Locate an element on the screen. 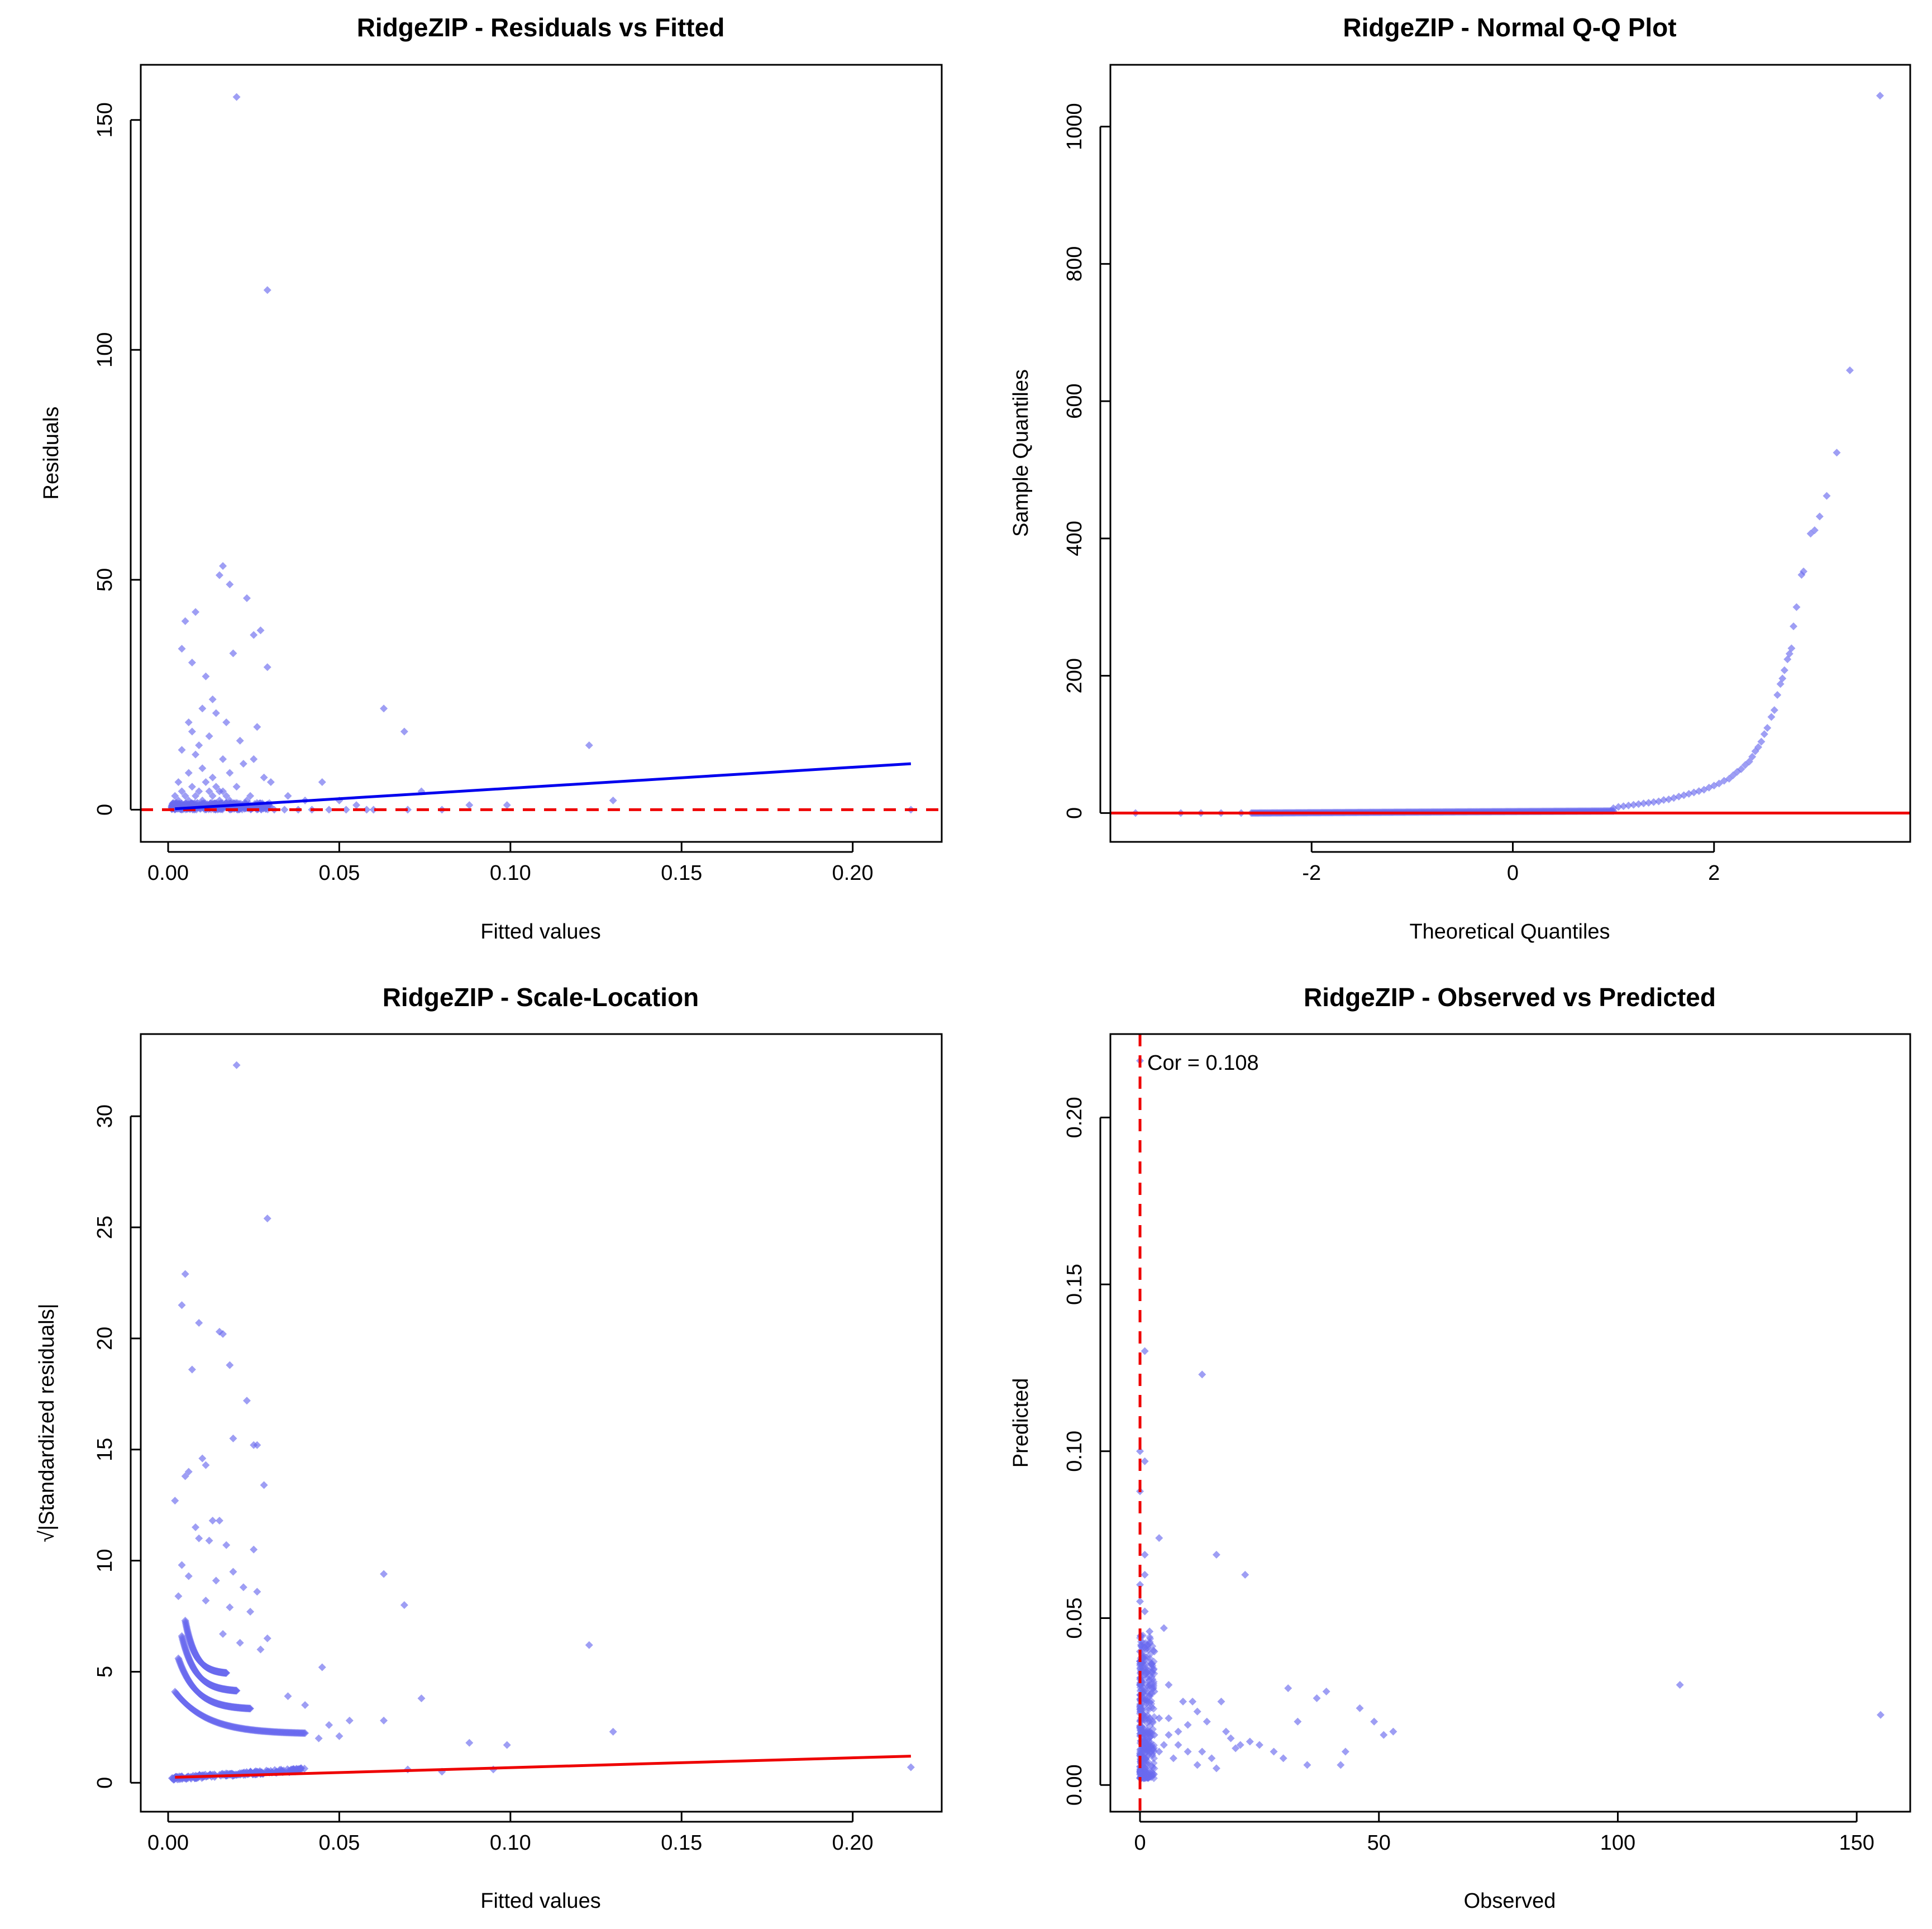  x-tick-label: 0.15 is located at coordinates (681, 1843).